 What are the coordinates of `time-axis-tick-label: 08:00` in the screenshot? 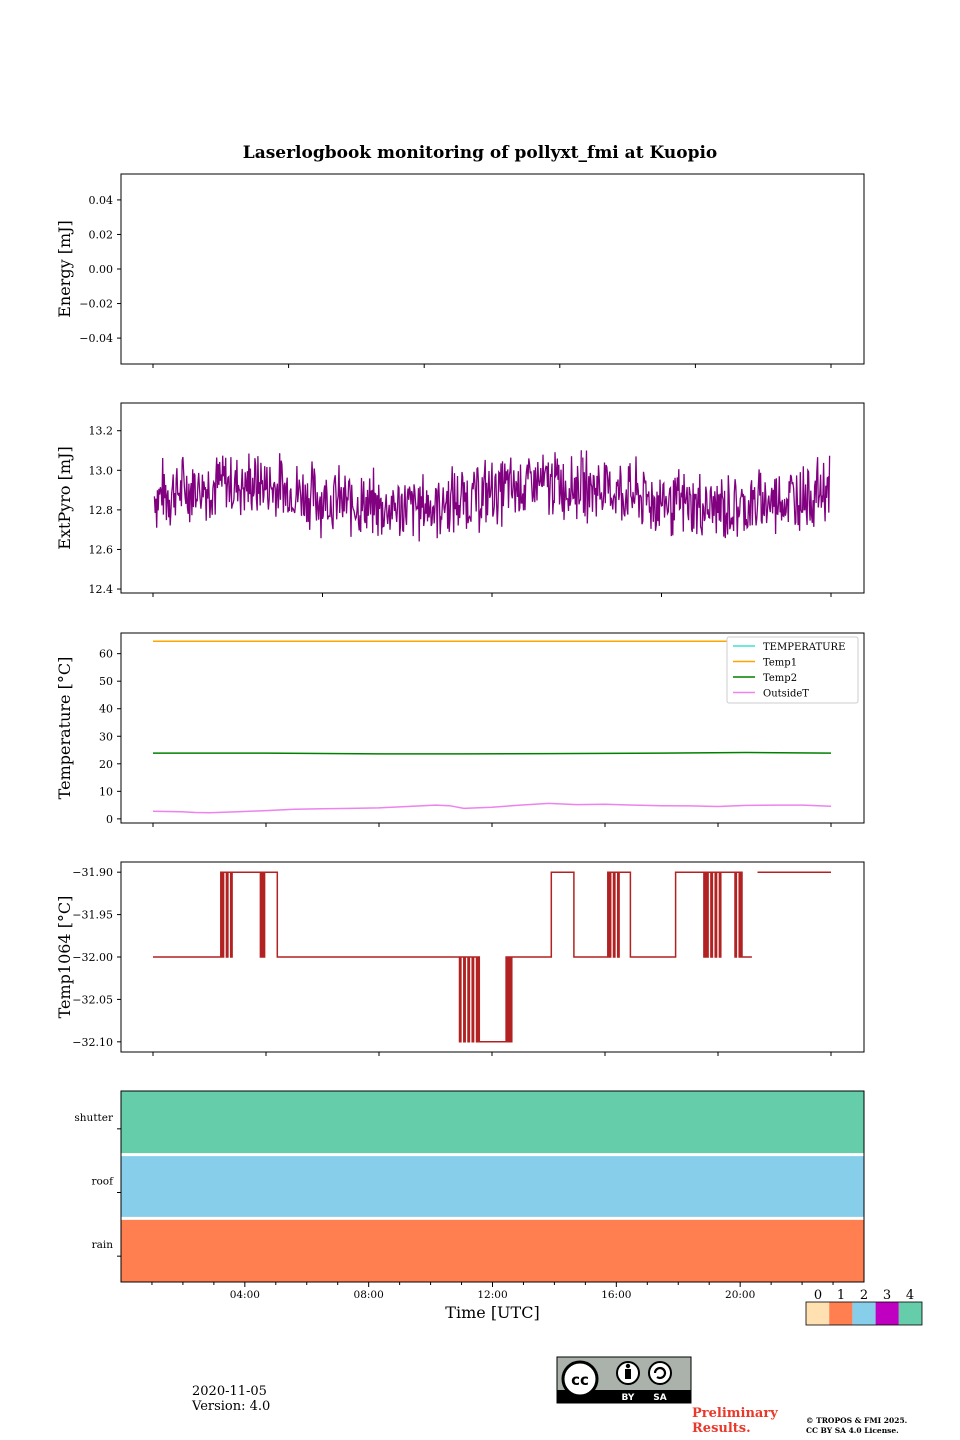 It's located at (369, 1295).